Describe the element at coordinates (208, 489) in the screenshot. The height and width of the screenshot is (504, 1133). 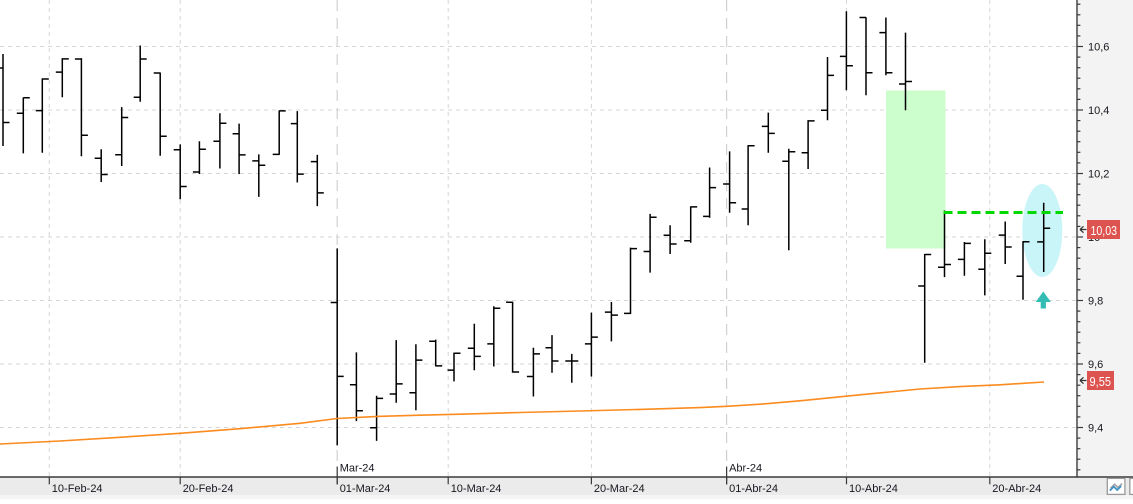
I see `svg-text: 20-Feb-24` at that location.